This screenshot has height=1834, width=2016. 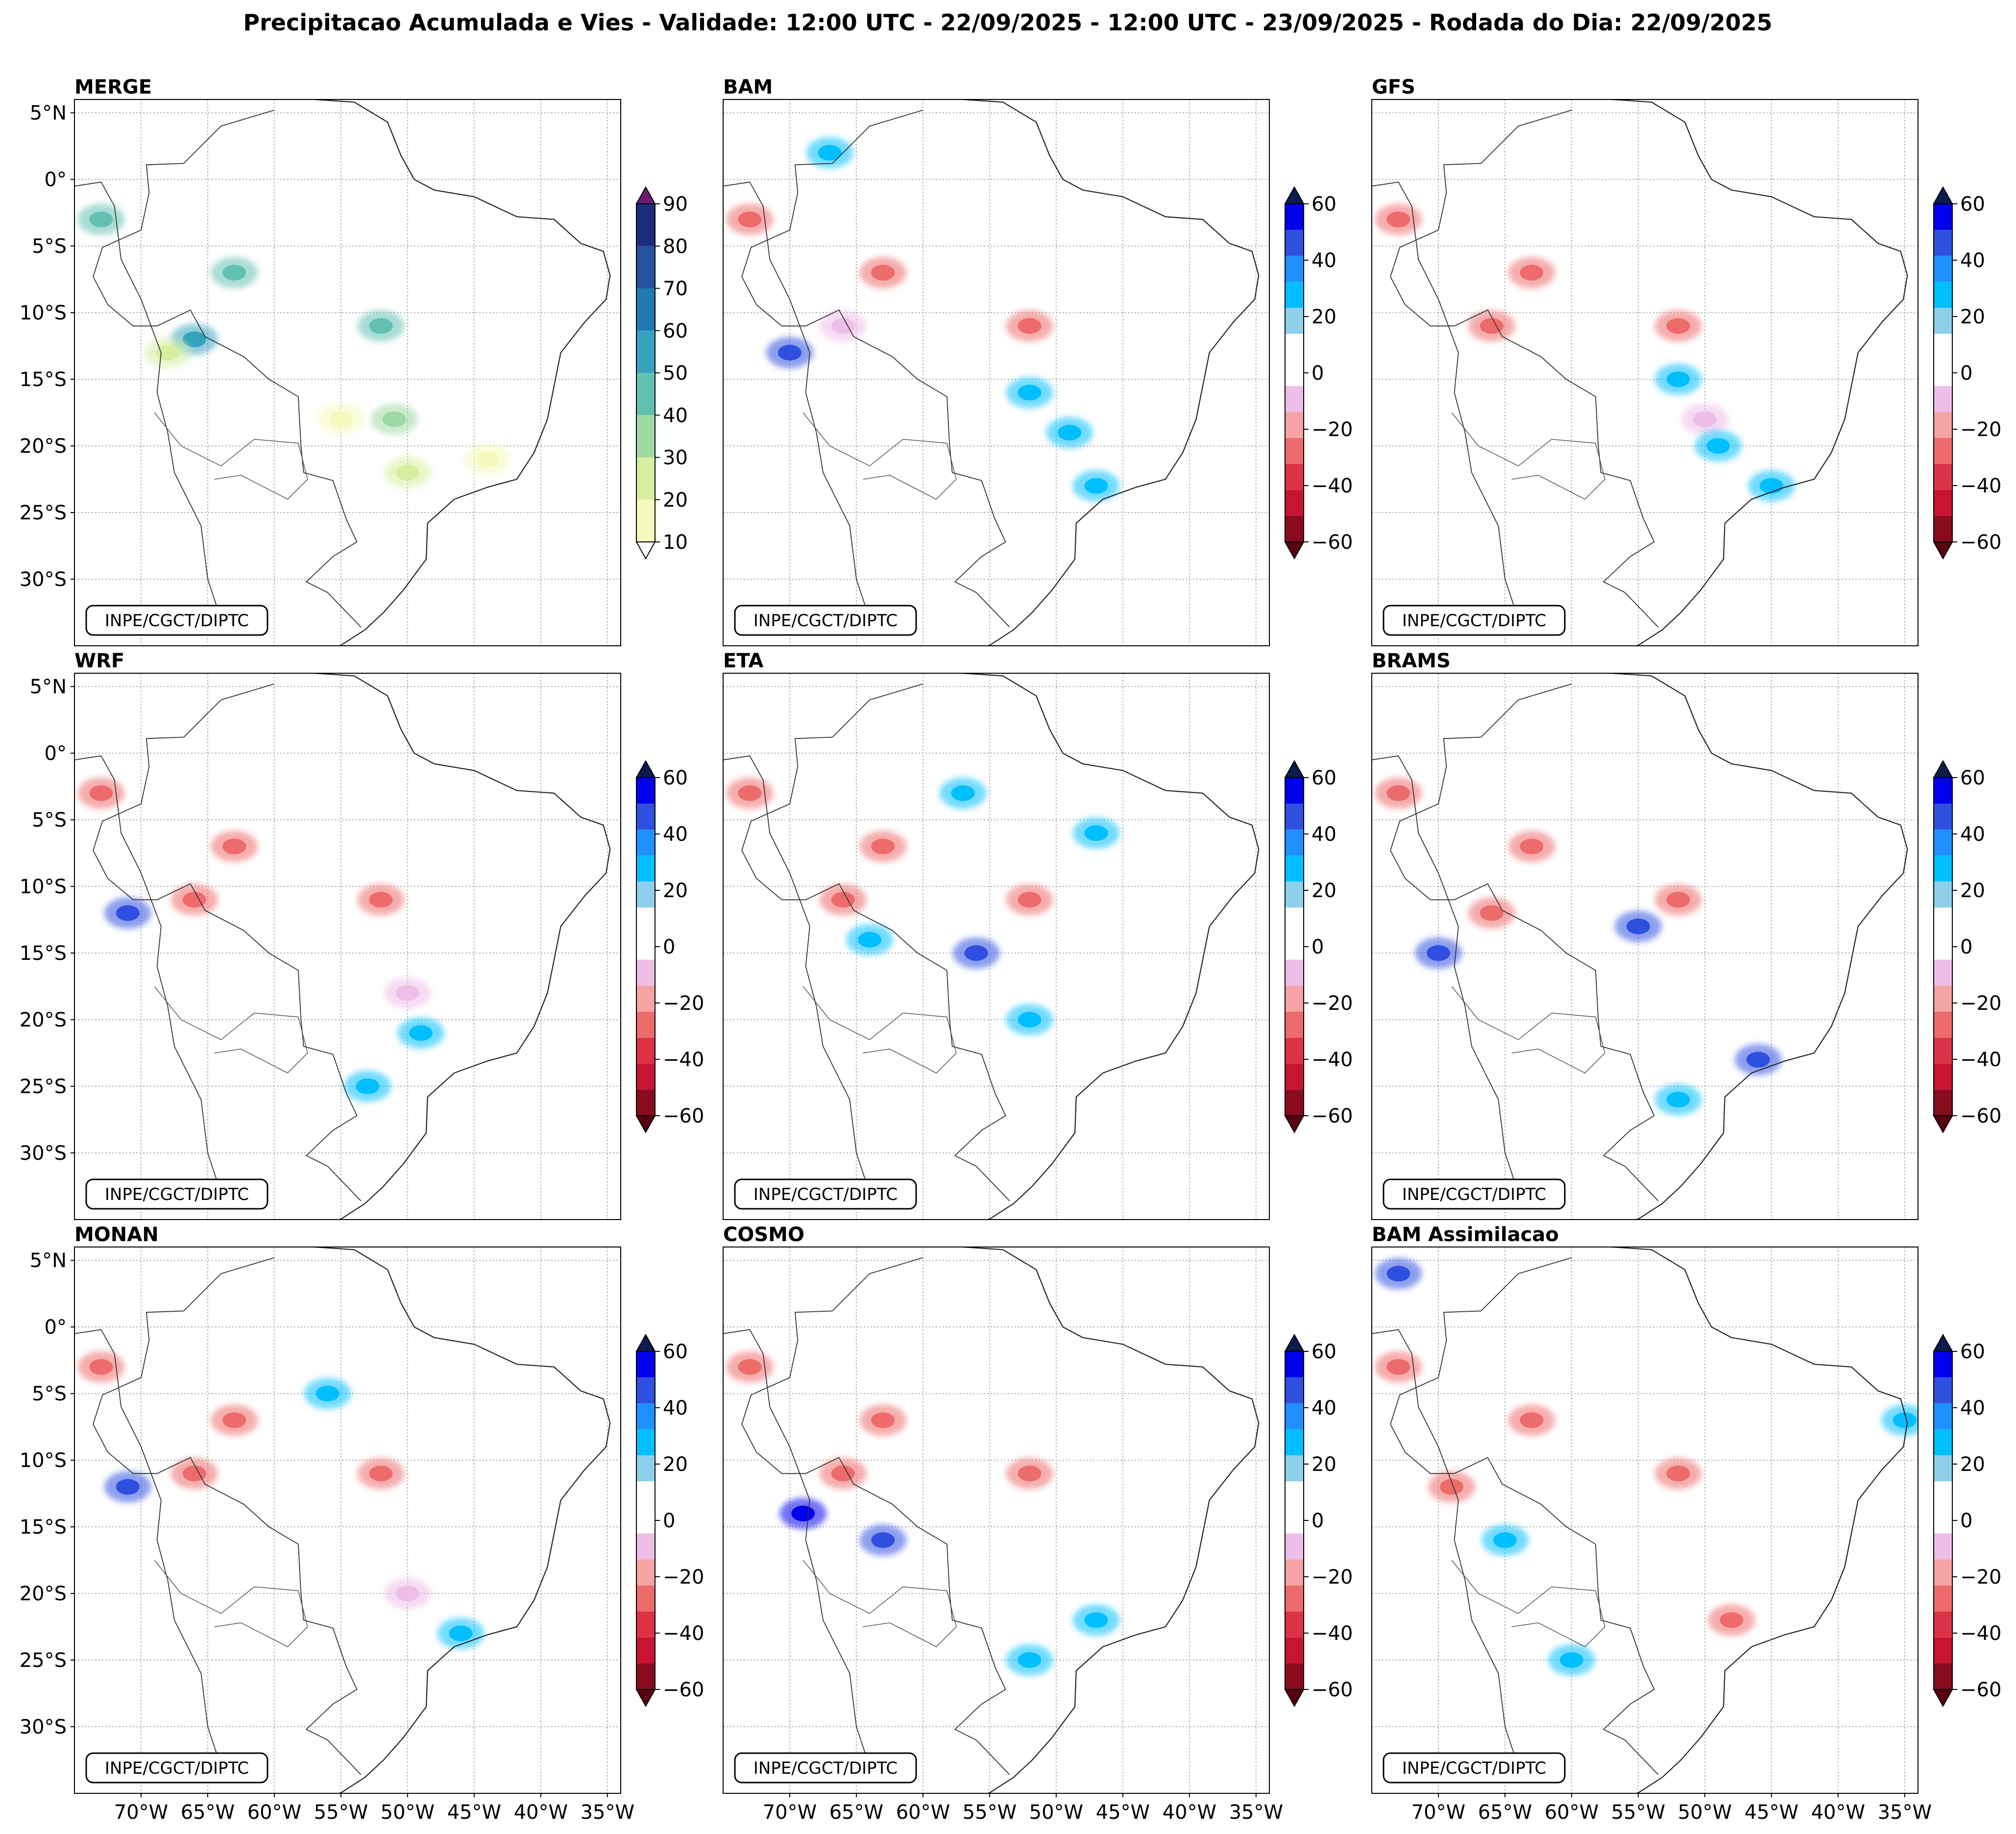 I want to click on lat-tick-label: 5°S, so click(x=49, y=820).